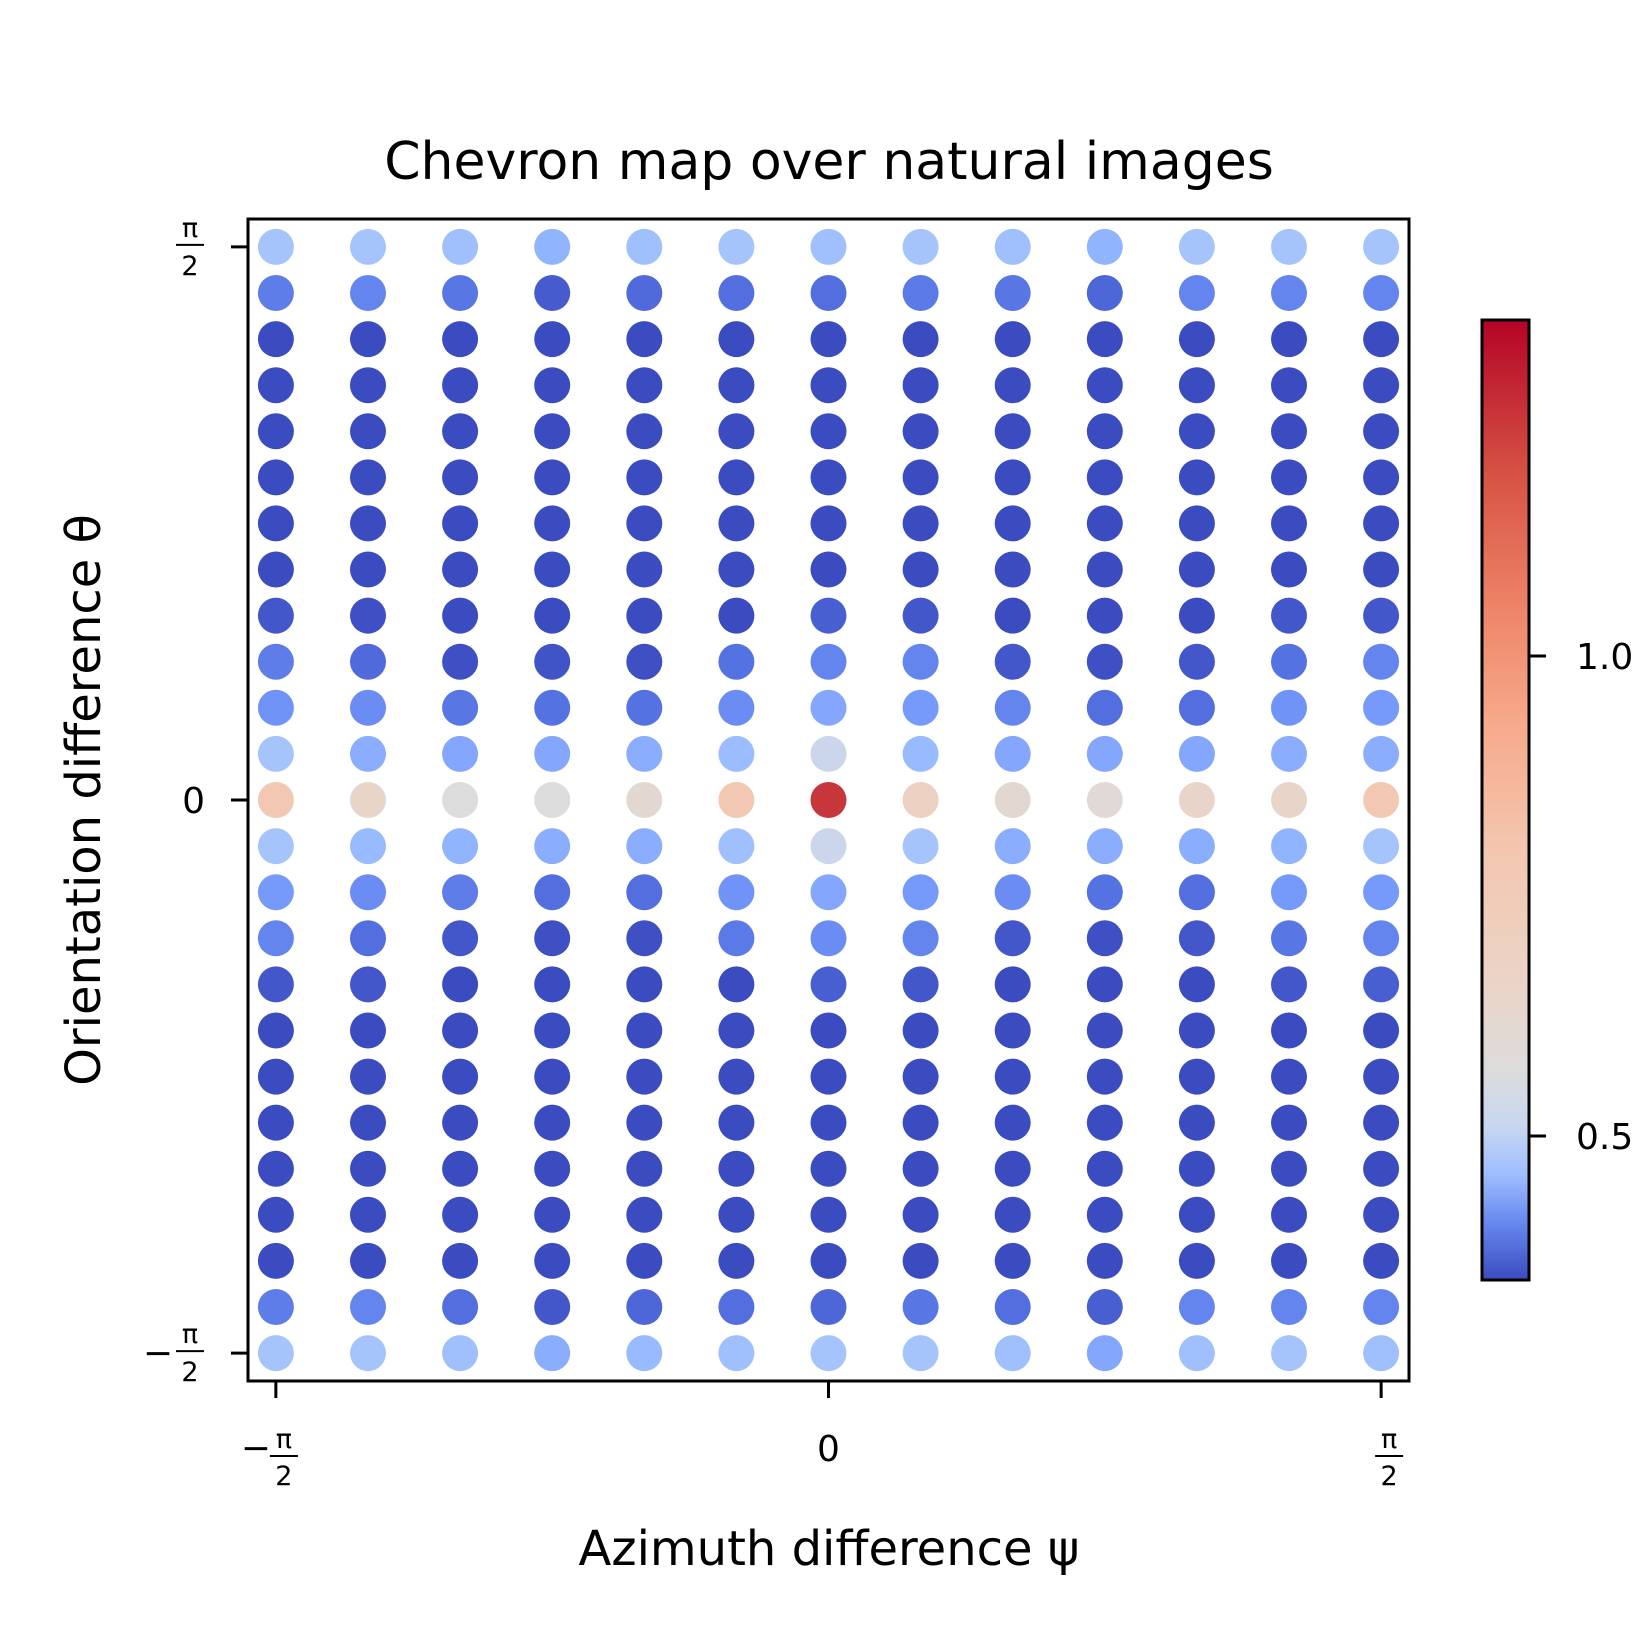 Image resolution: width=1650 pixels, height=1650 pixels. What do you see at coordinates (1389, 1439) in the screenshot?
I see `x-tick-numerator: π` at bounding box center [1389, 1439].